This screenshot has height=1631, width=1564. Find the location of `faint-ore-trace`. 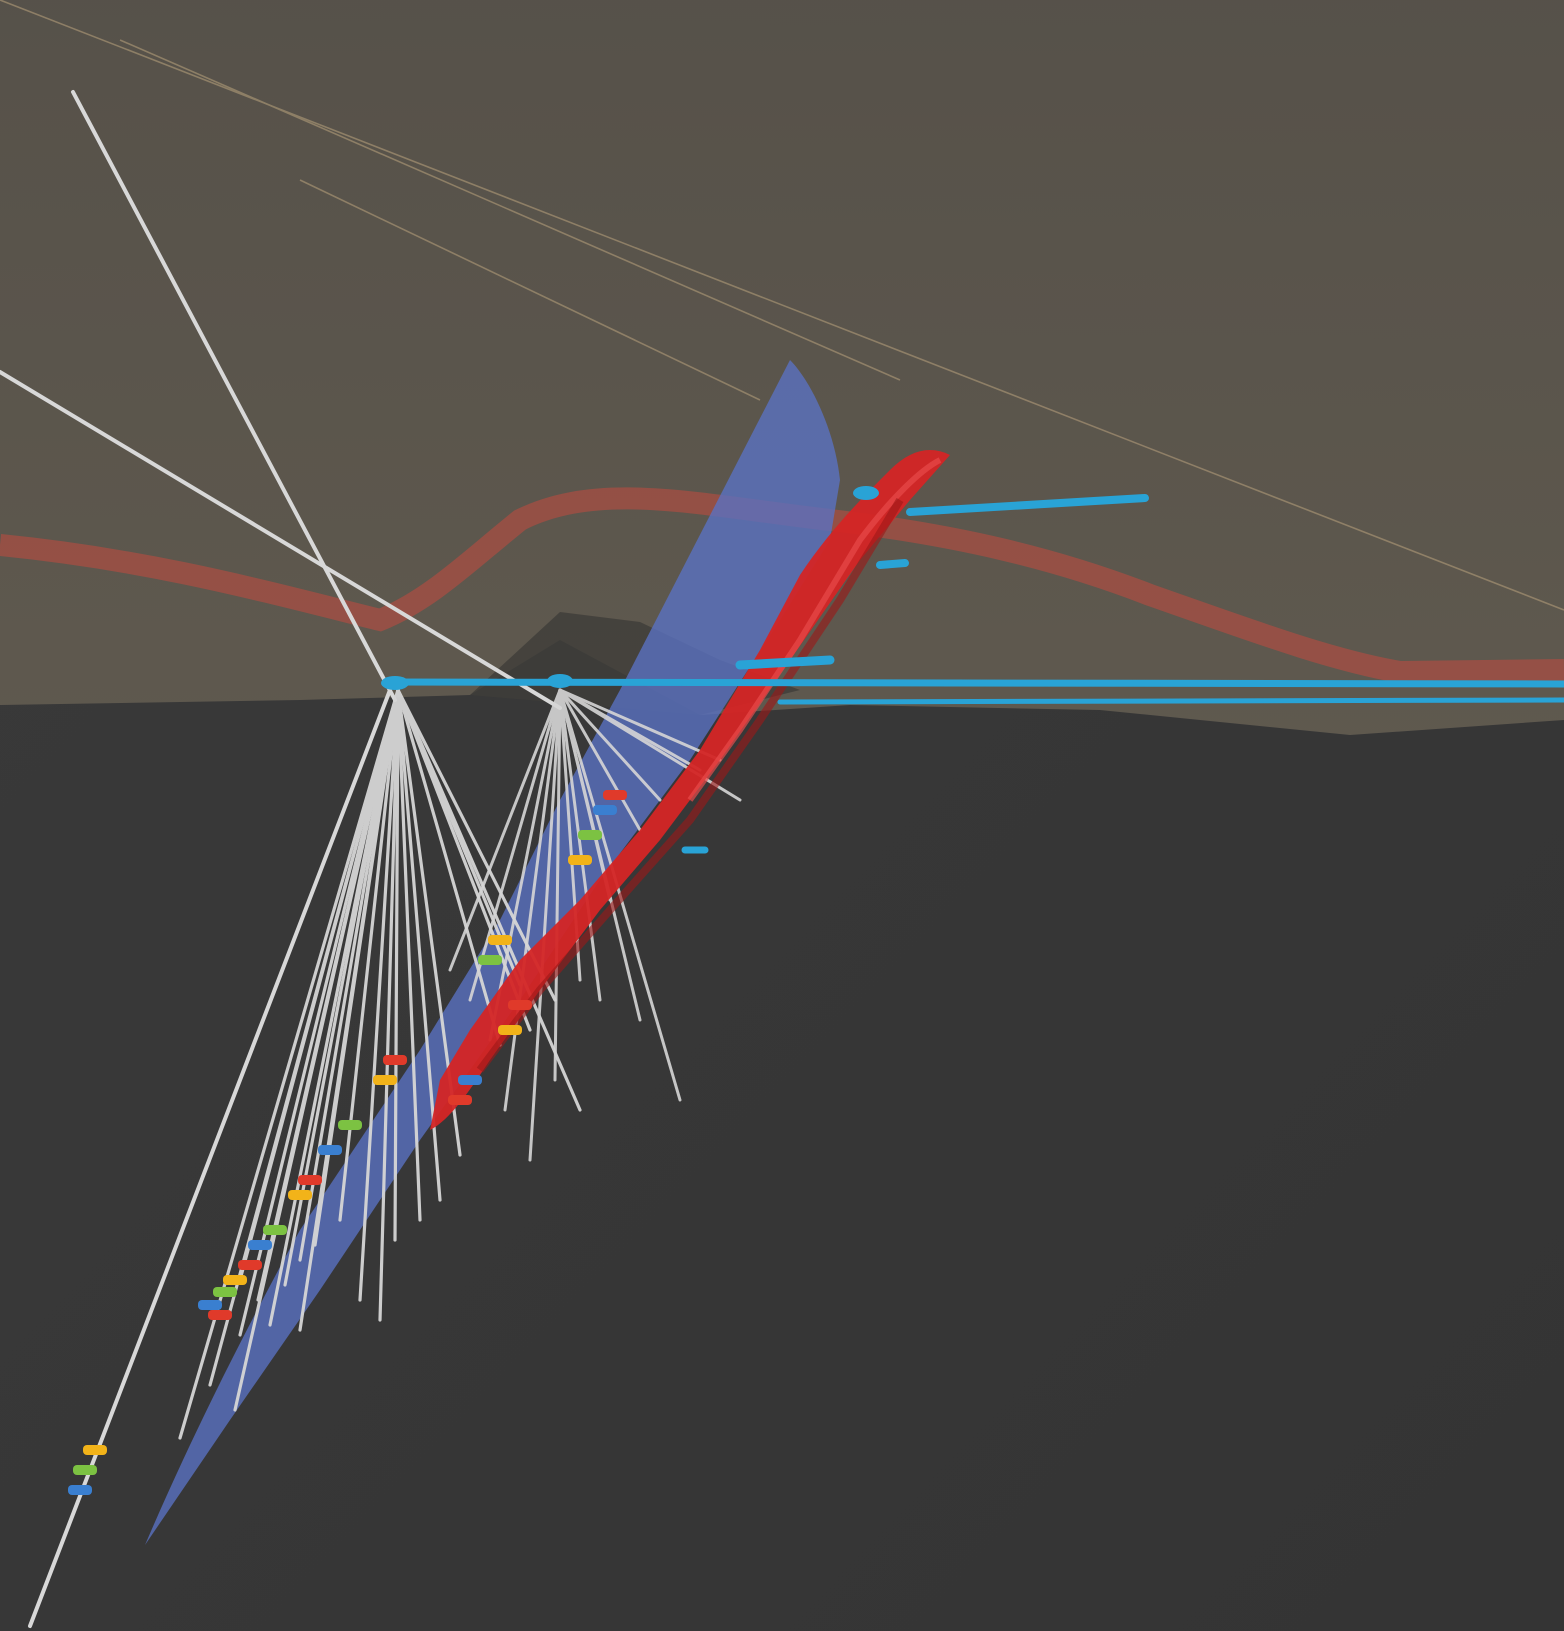

faint-ore-trace is located at coordinates (782, 585).